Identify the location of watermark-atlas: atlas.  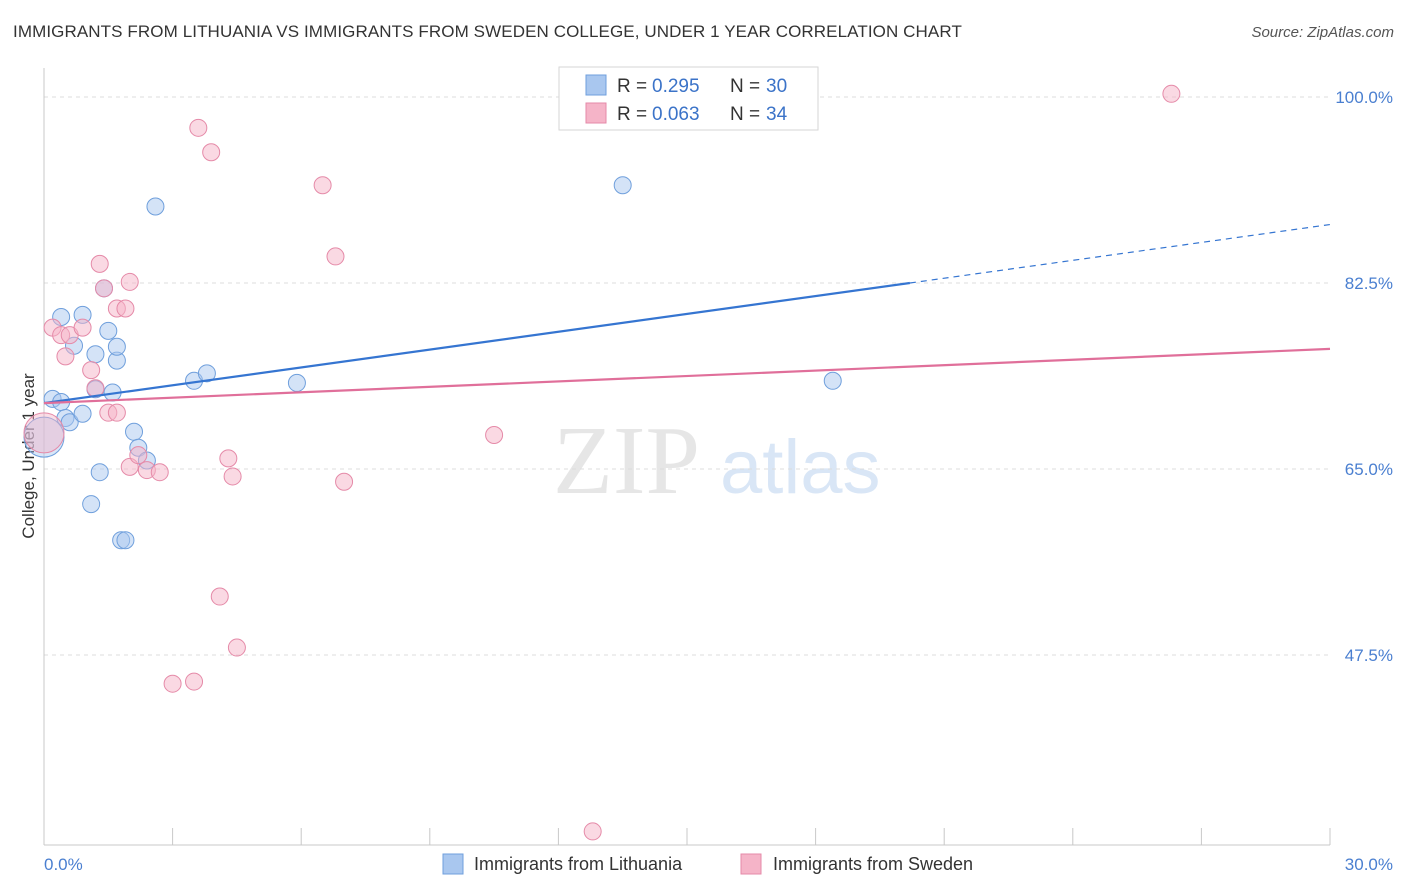
(800, 467).